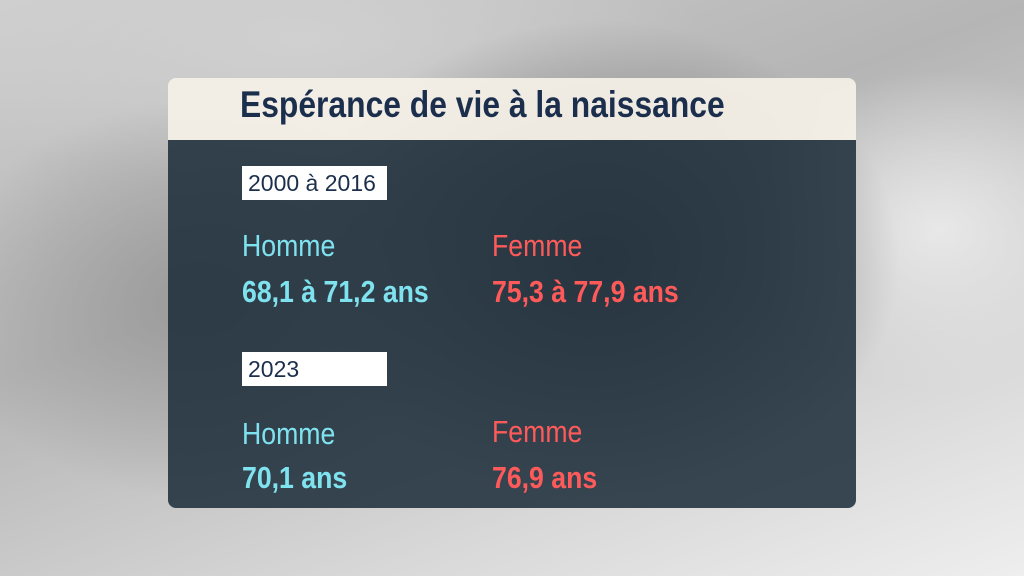 The width and height of the screenshot is (1024, 576). Describe the element at coordinates (545, 477) in the screenshot. I see `femme-value: 76,9 ans` at that location.